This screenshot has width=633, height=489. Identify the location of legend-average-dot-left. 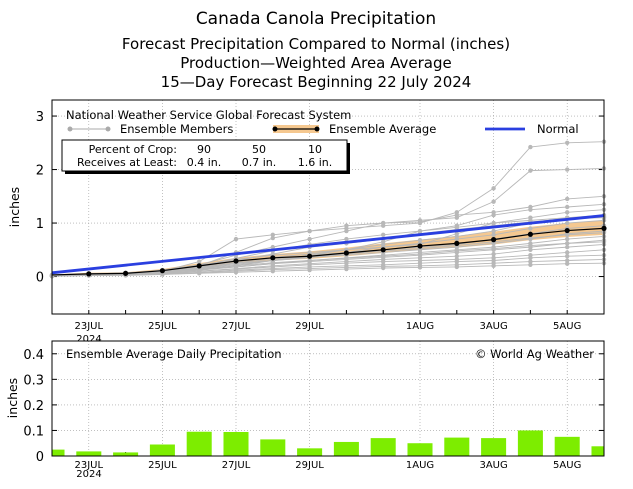
(275, 129).